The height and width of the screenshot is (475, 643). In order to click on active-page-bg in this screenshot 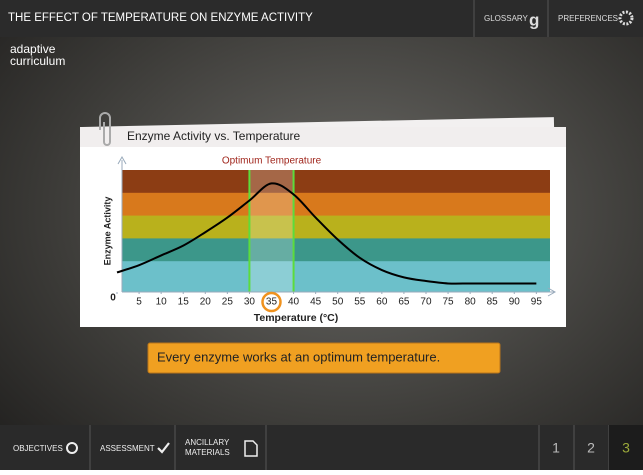, I will do `click(626, 447)`.